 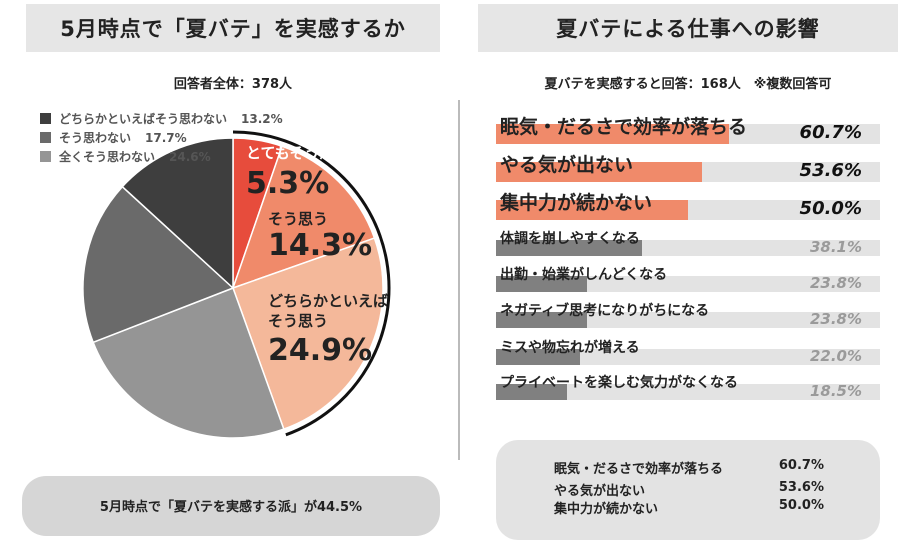 I want to click on right-chart-title: 夏バテによる仕事への影響, so click(x=688, y=28).